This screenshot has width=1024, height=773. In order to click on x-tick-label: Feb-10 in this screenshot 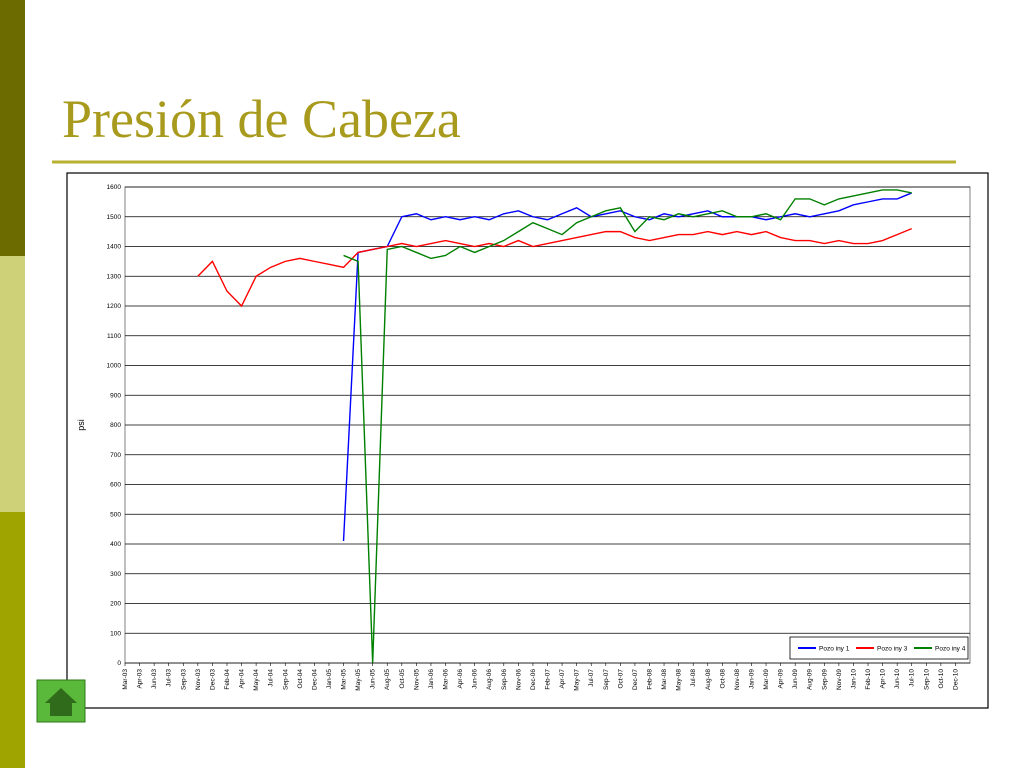, I will do `click(868, 679)`.